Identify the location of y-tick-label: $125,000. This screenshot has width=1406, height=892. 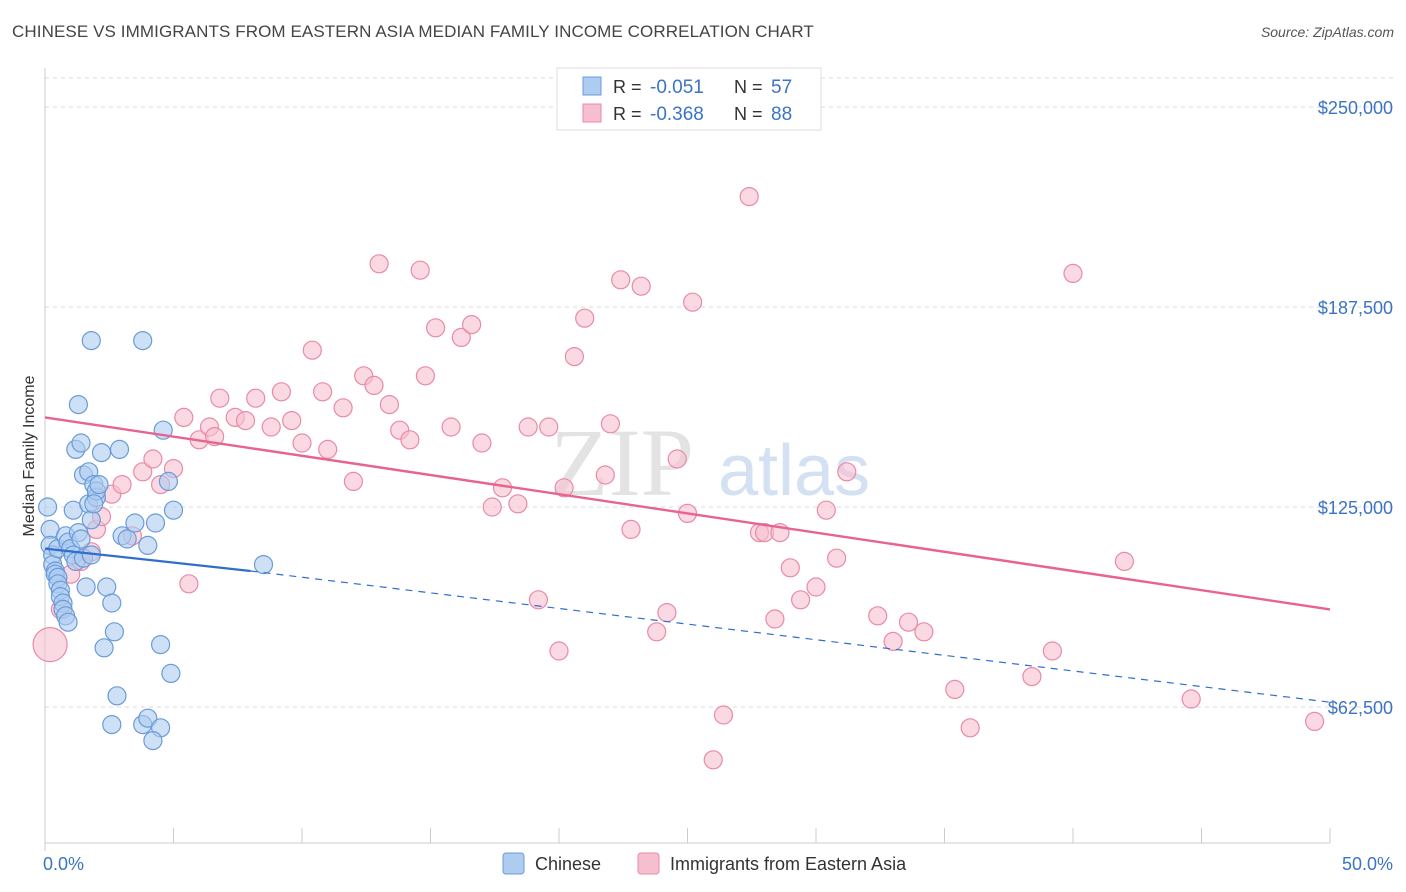
(1355, 508).